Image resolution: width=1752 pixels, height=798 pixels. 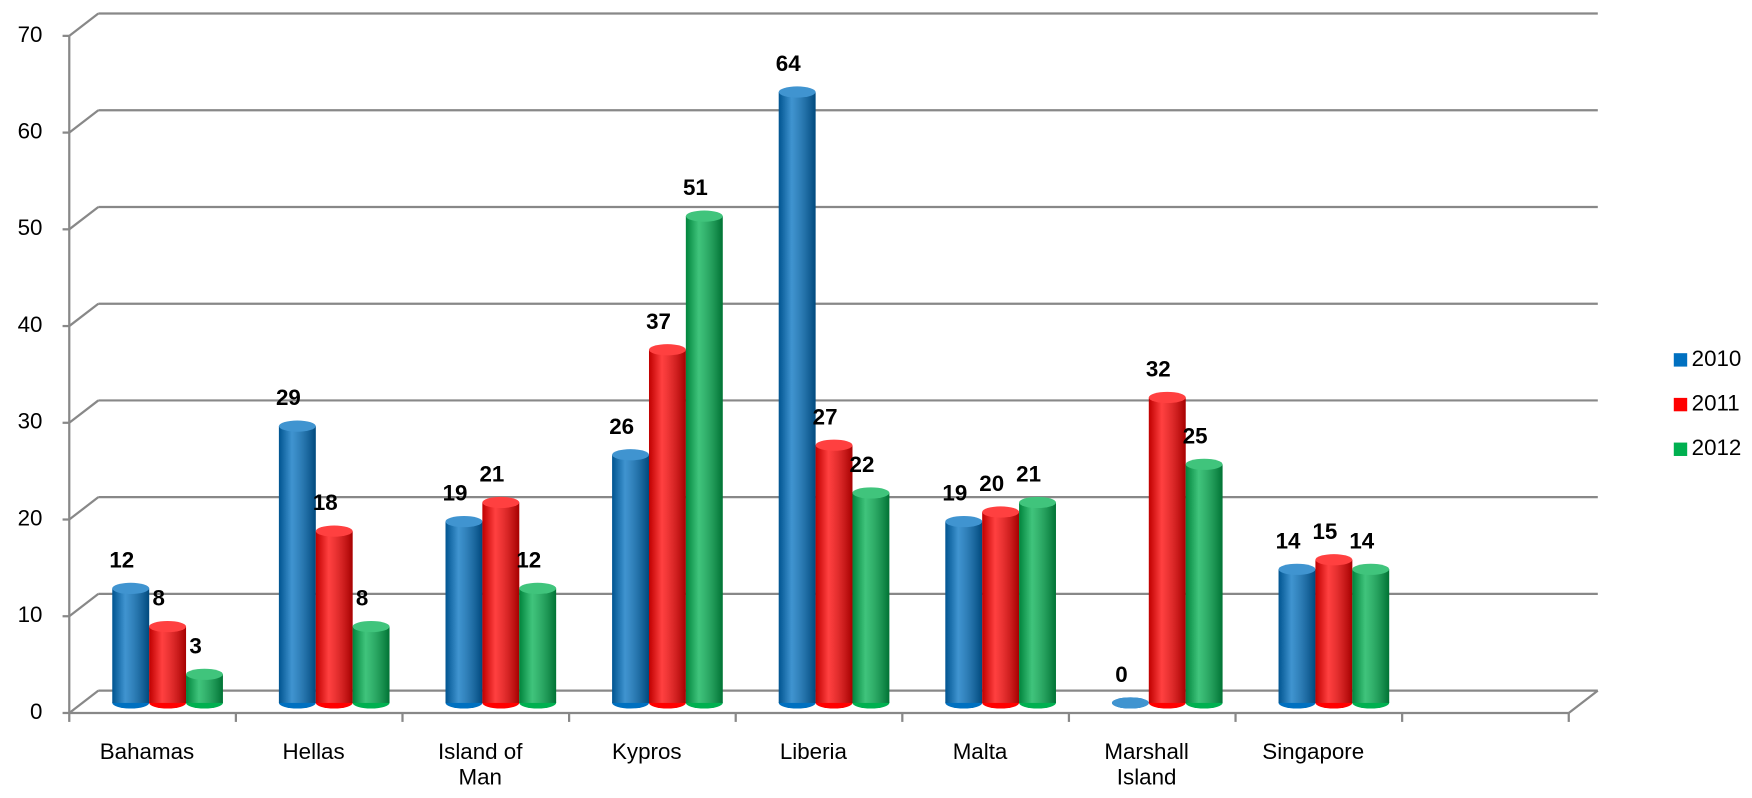 I want to click on data-label: 8, so click(x=158, y=598).